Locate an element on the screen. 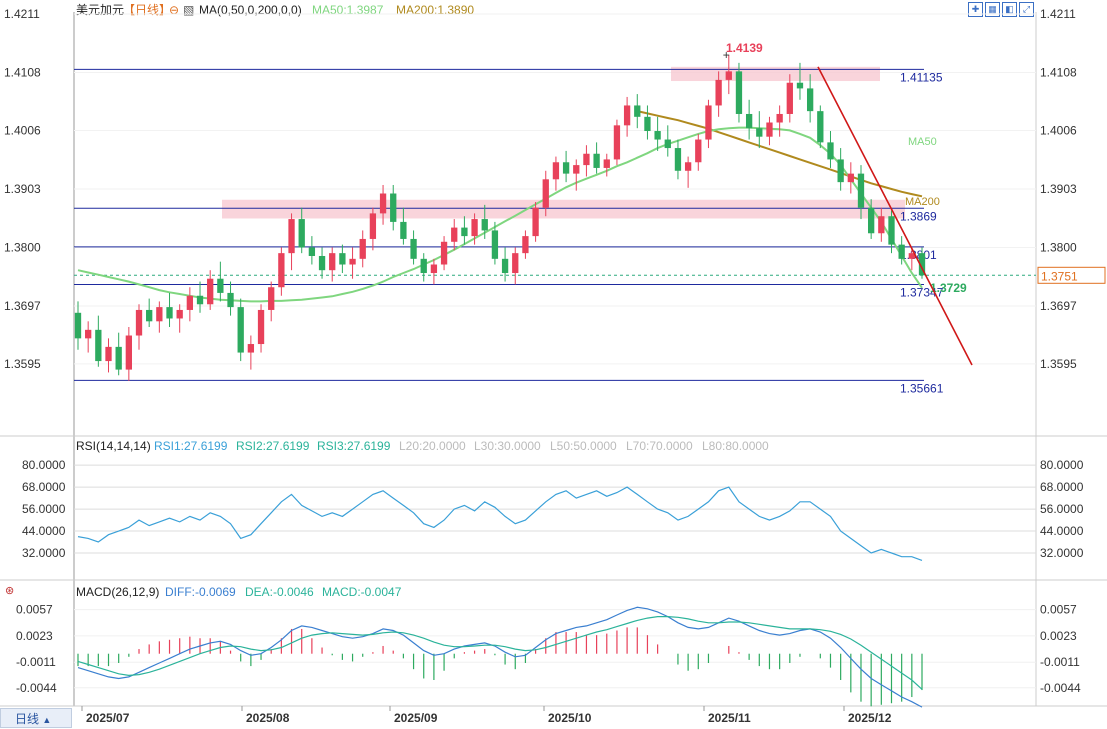  rsi-tick-left: 56.0000 is located at coordinates (44, 509).